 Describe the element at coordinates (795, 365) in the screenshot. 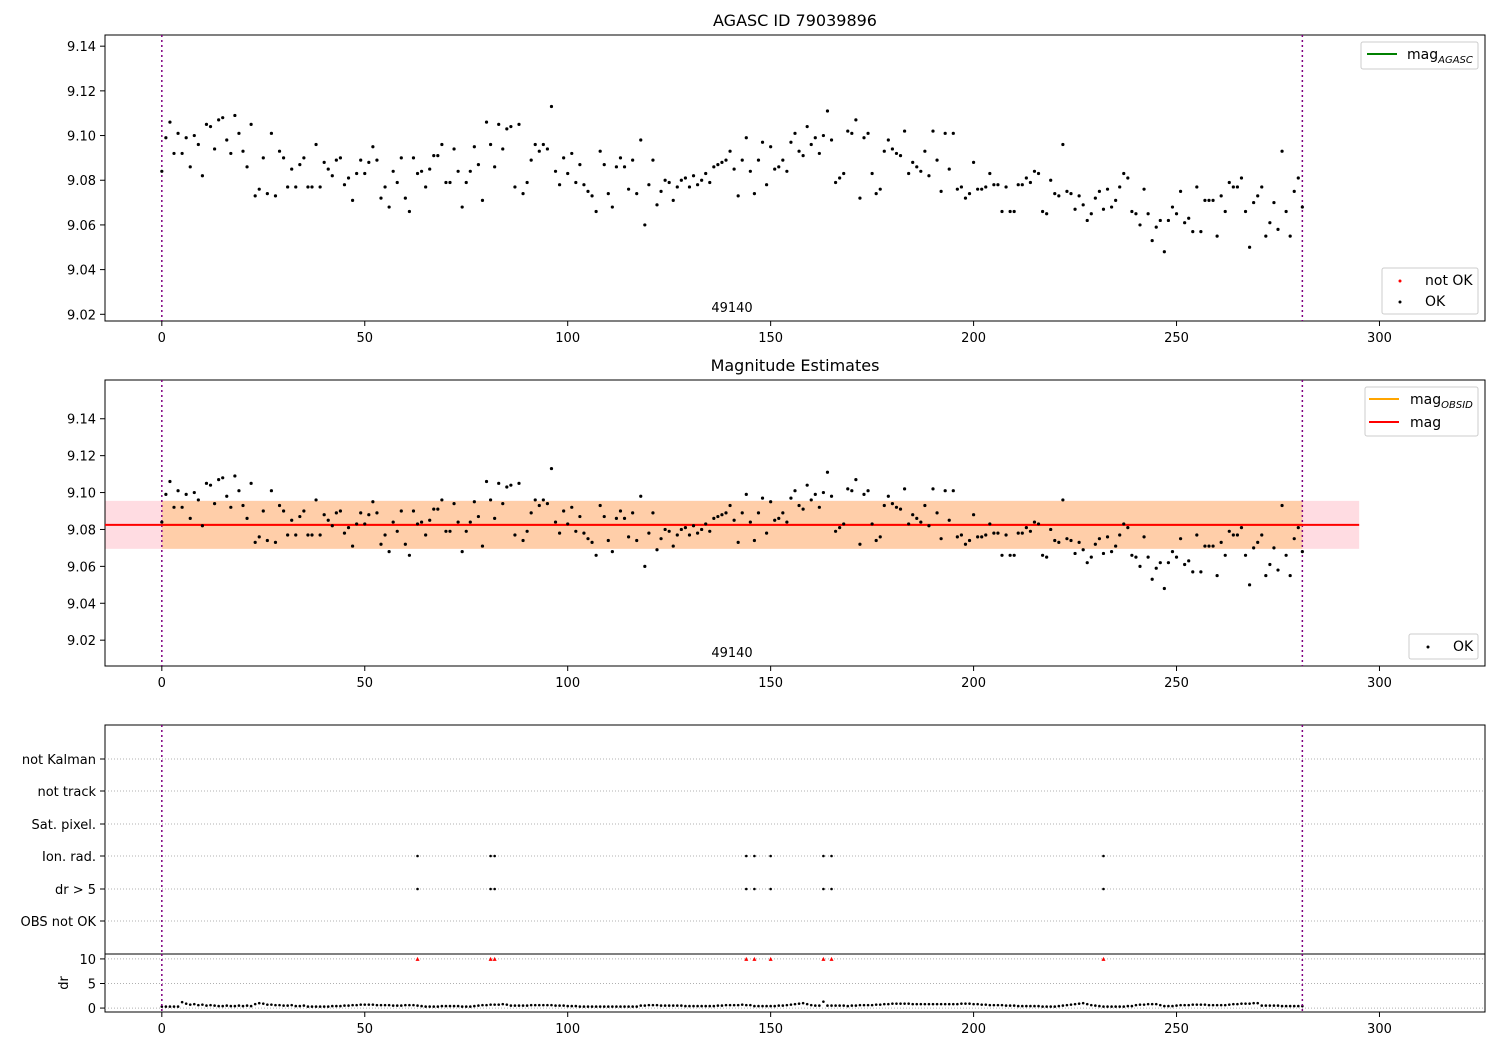

I see `panel2-title: Magnitude Estimates` at that location.